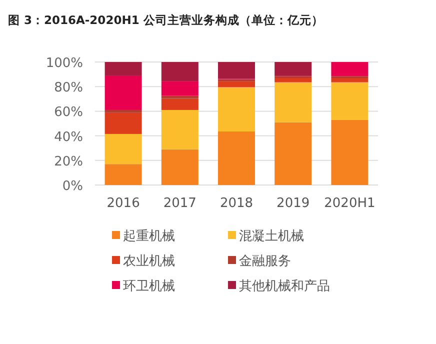 The image size is (436, 344). Describe the element at coordinates (179, 203) in the screenshot. I see `x-tick-label: 2017` at that location.